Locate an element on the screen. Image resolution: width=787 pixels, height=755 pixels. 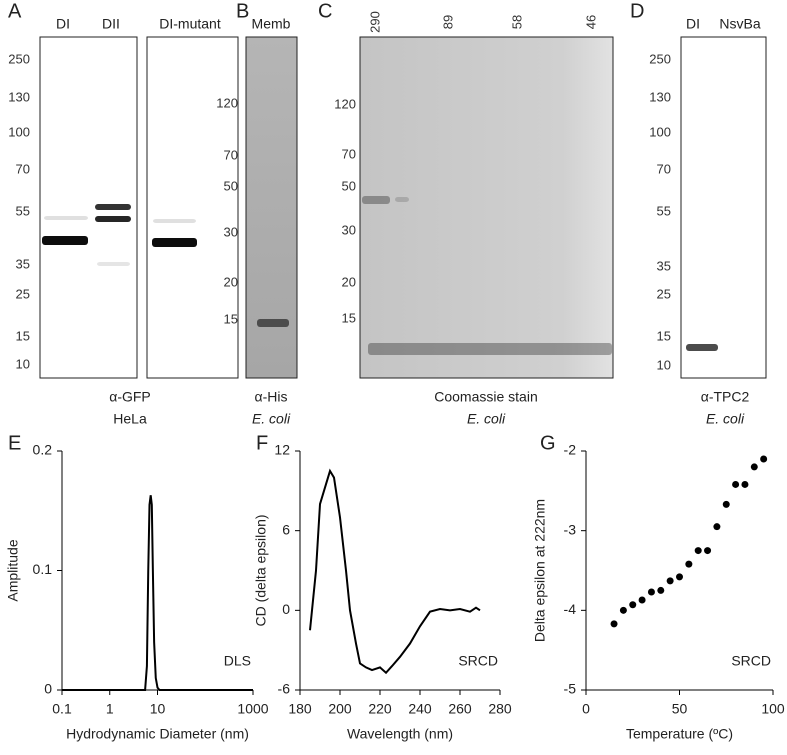
y-axis-label: Delta epsilon at 222nm is located at coordinates (540, 570).